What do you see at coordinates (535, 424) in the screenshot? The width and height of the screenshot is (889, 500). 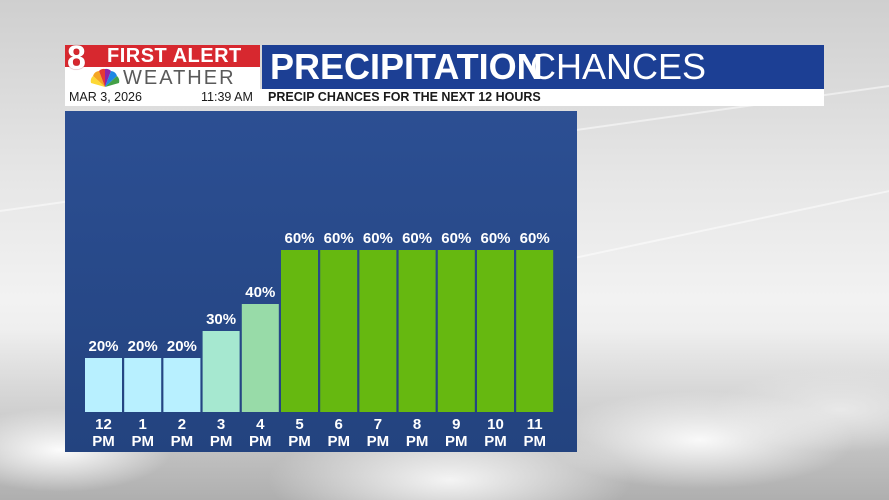 I see `x-tick-label: 11` at bounding box center [535, 424].